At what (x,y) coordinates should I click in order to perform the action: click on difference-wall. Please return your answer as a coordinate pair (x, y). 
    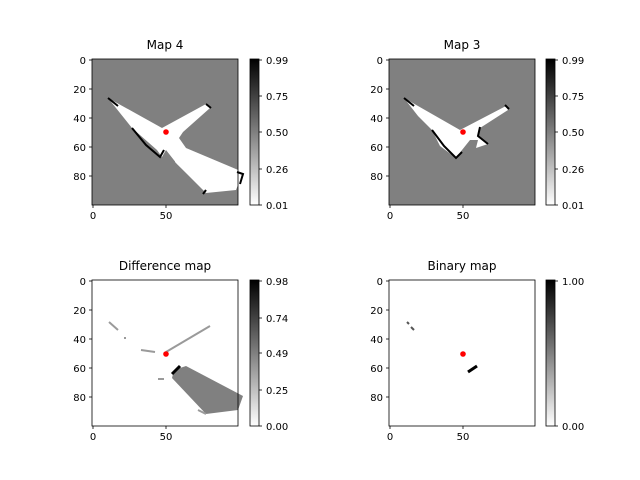
    Looking at the image, I should click on (176, 370).